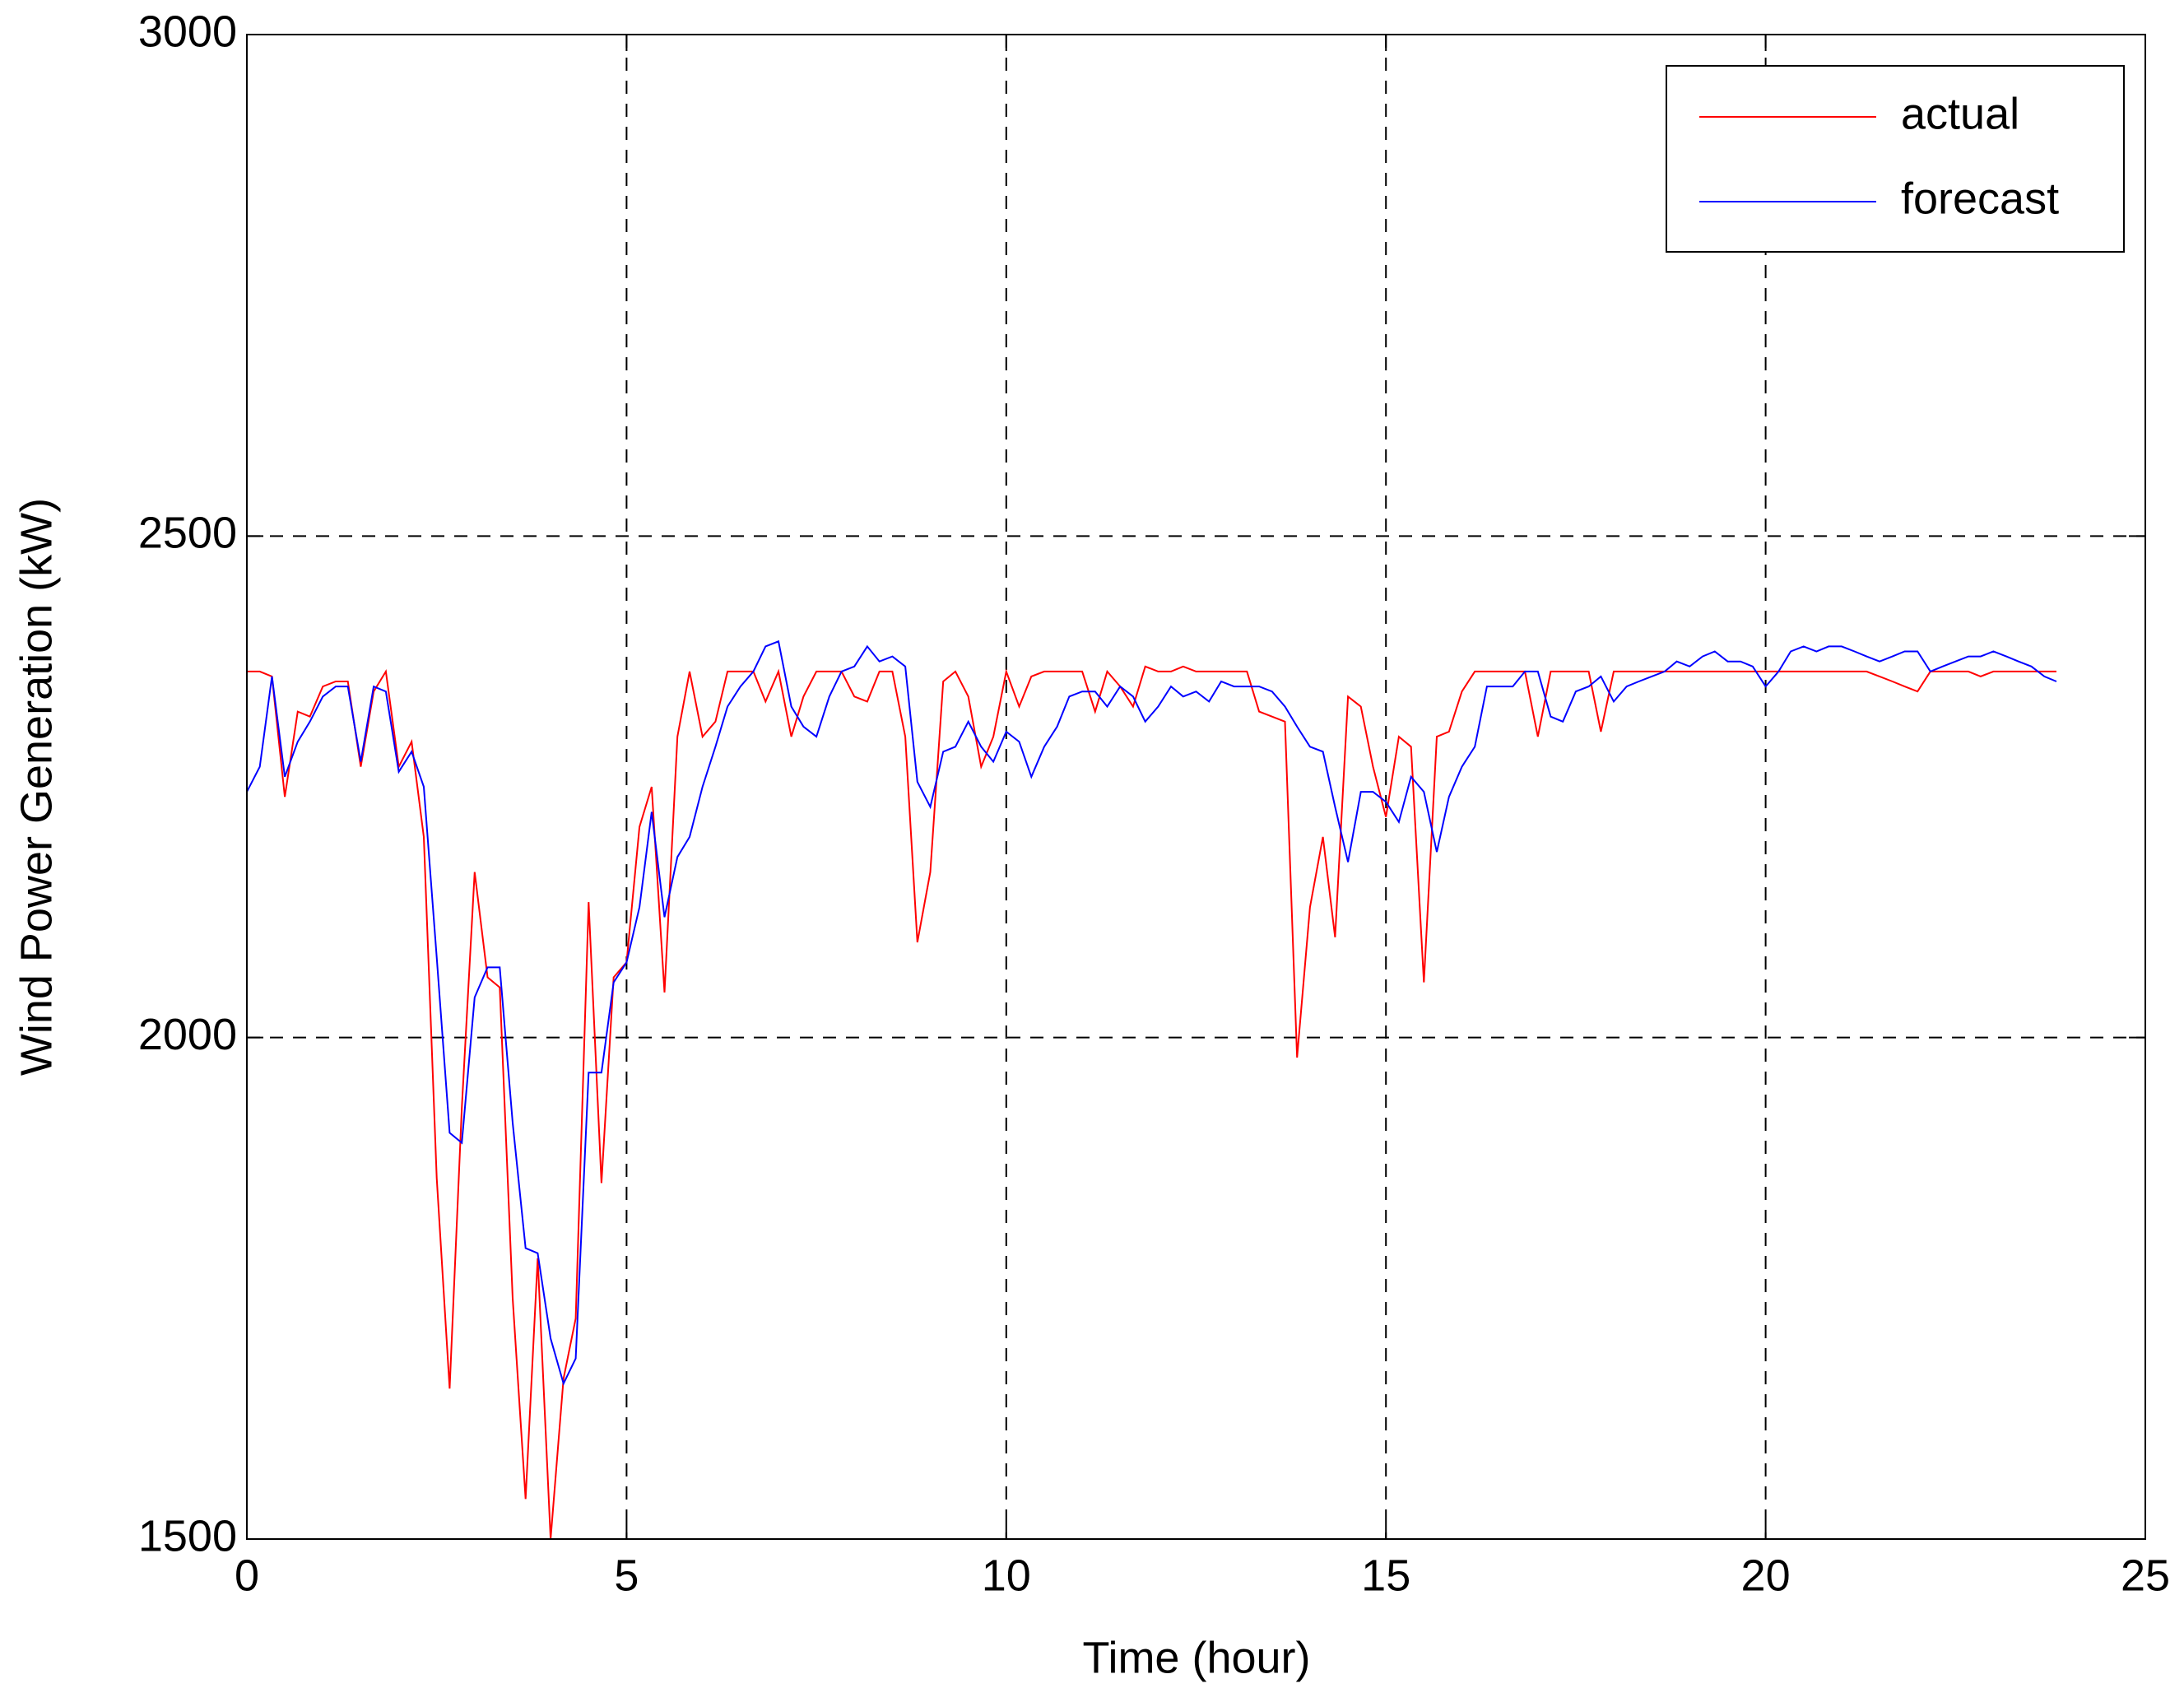  Describe the element at coordinates (1980, 198) in the screenshot. I see `legend-label: forecast` at that location.